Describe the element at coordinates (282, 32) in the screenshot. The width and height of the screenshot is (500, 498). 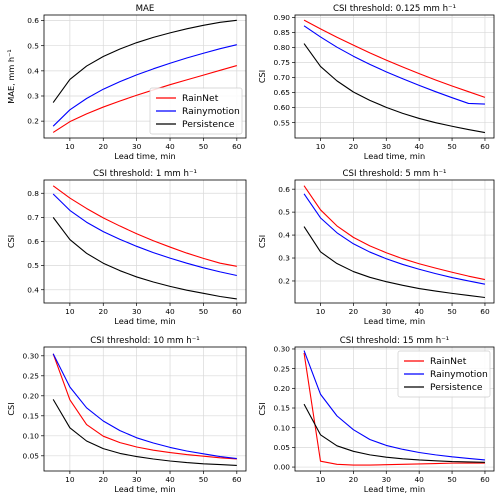
I see `y-tick-label: 0.85` at that location.